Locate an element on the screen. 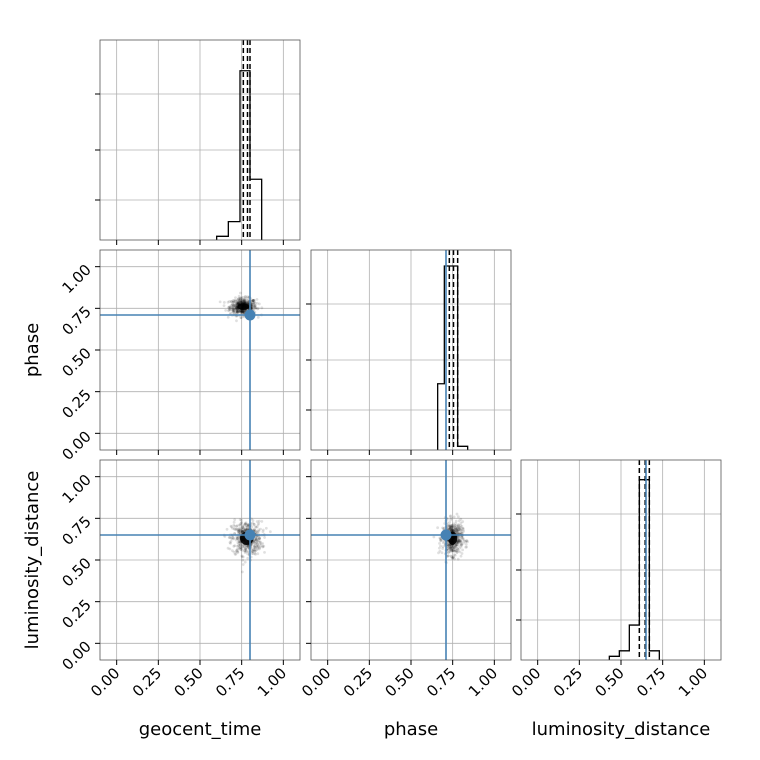 The height and width of the screenshot is (760, 760). y-tick-label: 0.00 is located at coordinates (76, 655).